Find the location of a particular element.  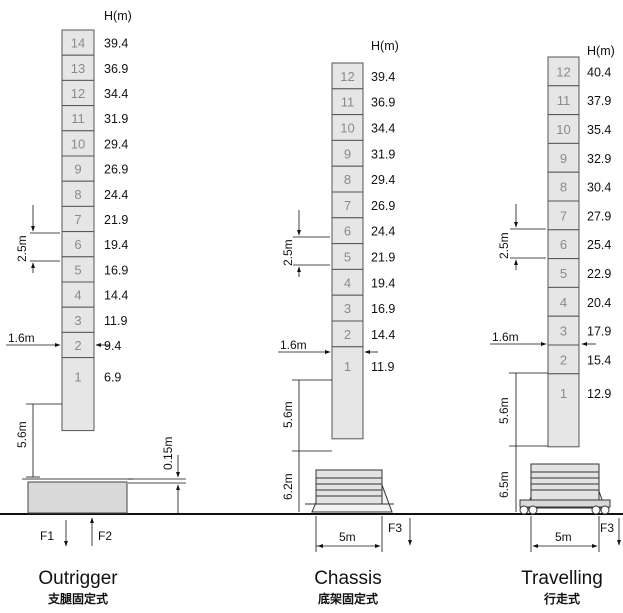

travelling-h-unit: H(m) is located at coordinates (601, 51).